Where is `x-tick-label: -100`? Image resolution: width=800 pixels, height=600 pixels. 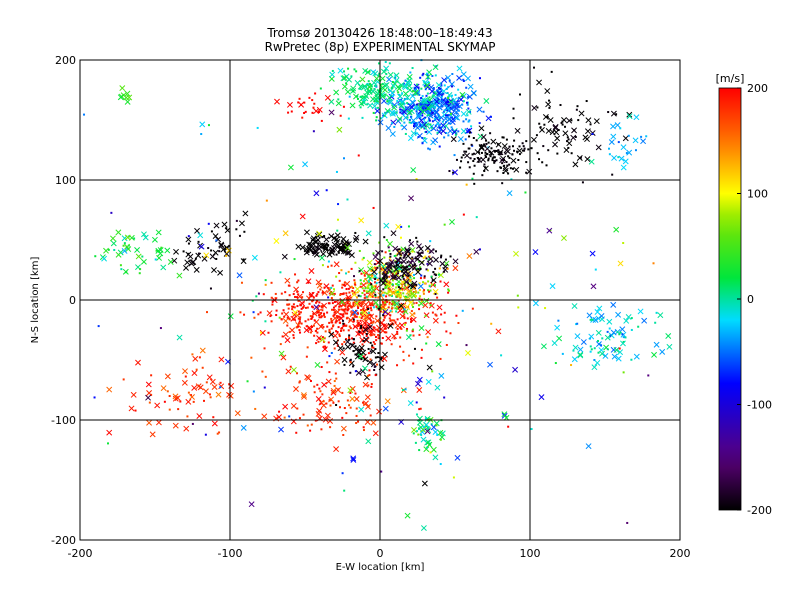
x-tick-label: -100 is located at coordinates (230, 553).